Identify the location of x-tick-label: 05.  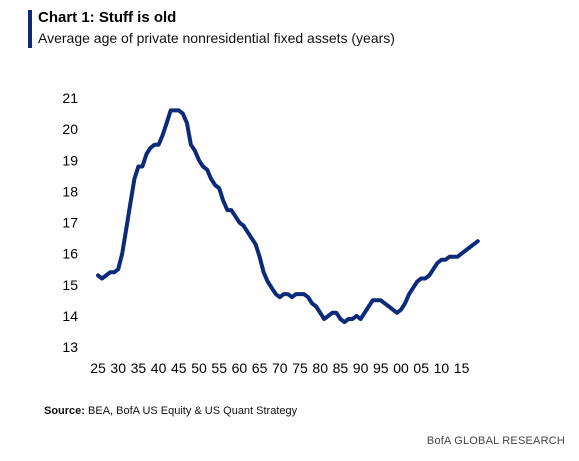
(421, 368).